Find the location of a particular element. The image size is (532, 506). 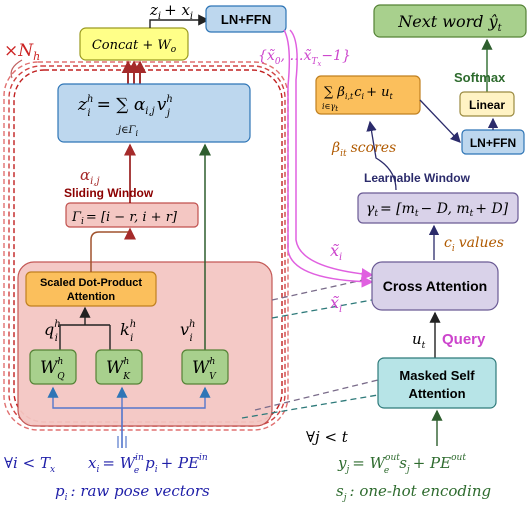

repeat-bracket is located at coordinates (16, 69).